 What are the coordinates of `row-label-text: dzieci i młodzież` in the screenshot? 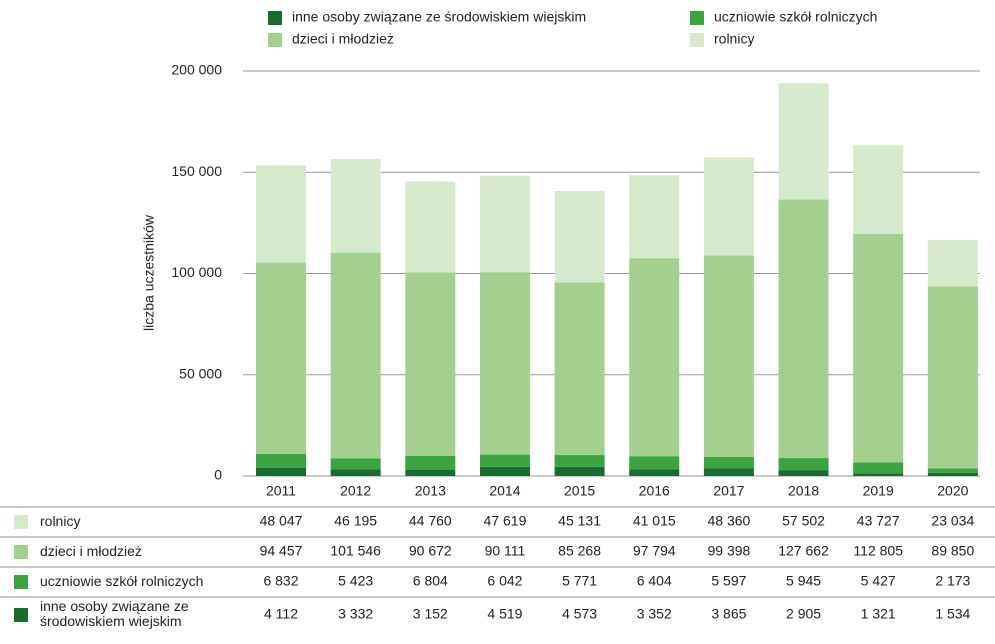 It's located at (91, 551).